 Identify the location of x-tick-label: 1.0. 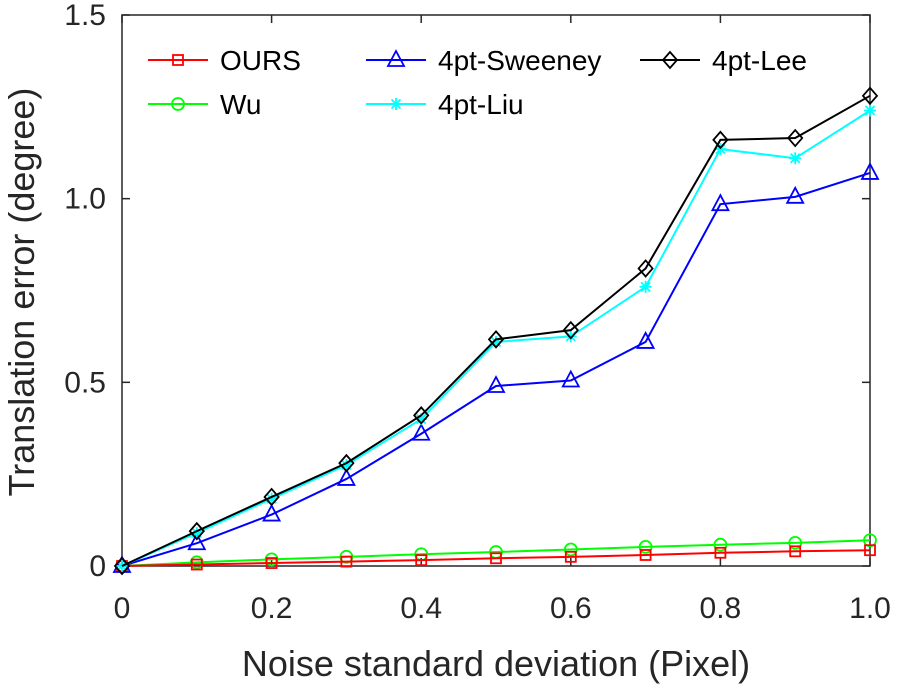
(870, 608).